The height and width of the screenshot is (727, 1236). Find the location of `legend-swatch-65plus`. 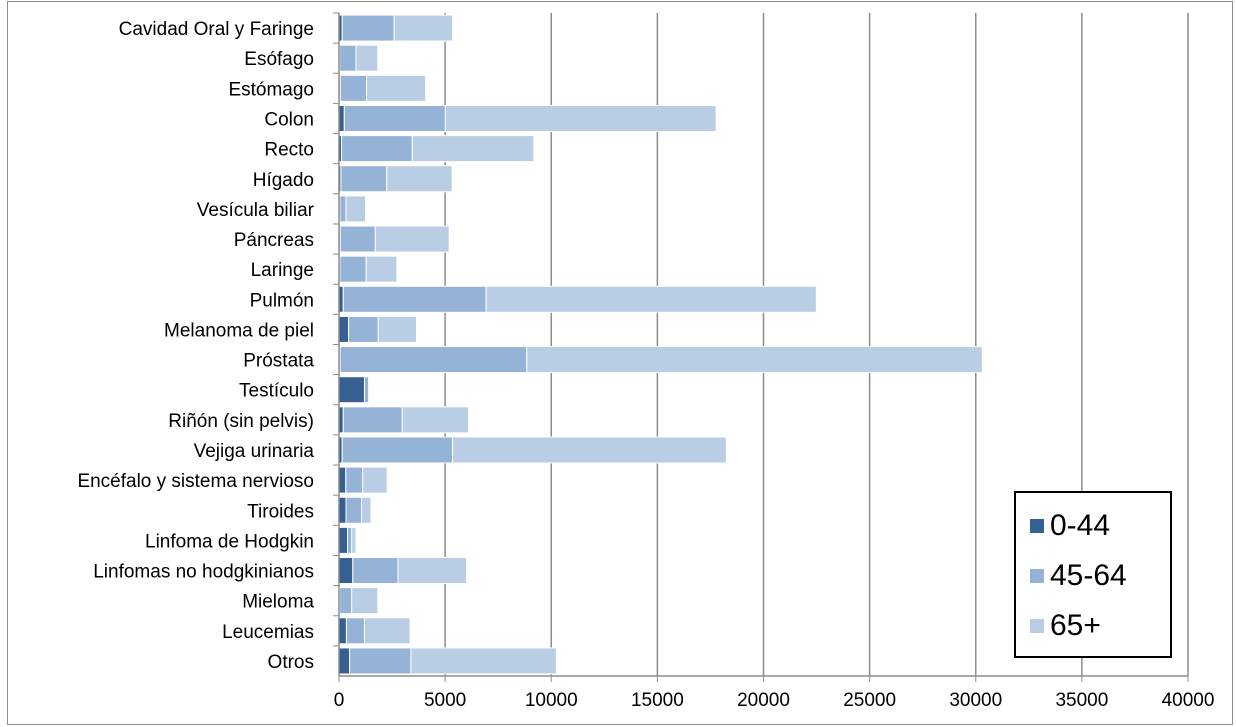

legend-swatch-65plus is located at coordinates (1037, 626).